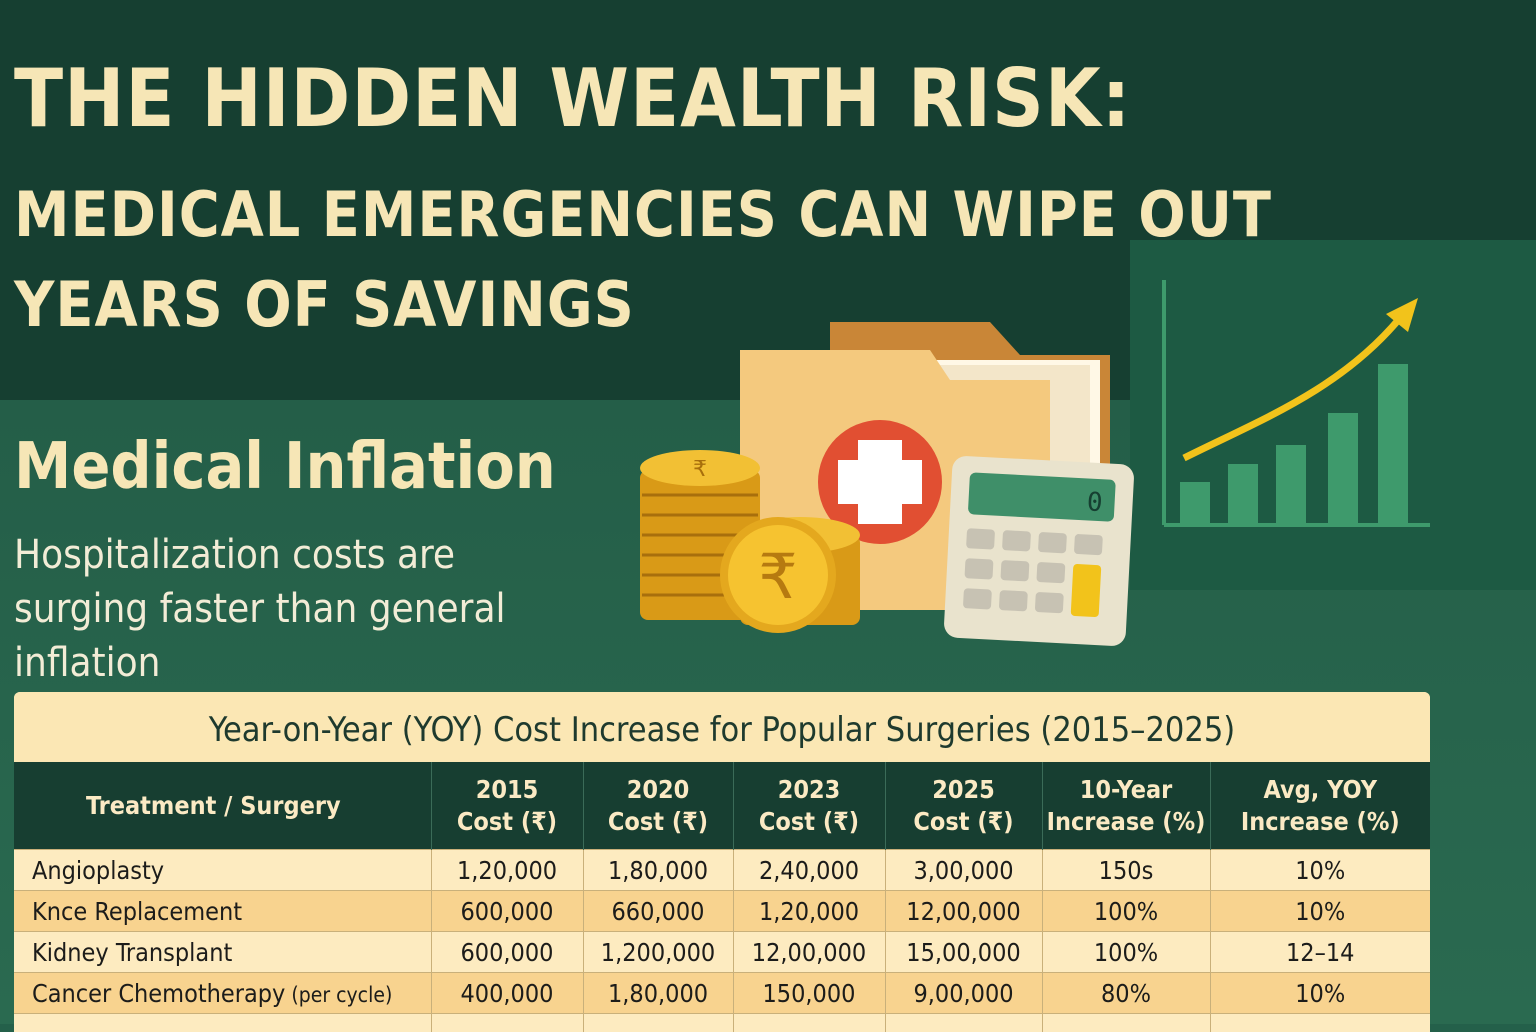 The width and height of the screenshot is (1536, 1032). I want to click on cell-cost-2015: 1,20,000, so click(507, 870).